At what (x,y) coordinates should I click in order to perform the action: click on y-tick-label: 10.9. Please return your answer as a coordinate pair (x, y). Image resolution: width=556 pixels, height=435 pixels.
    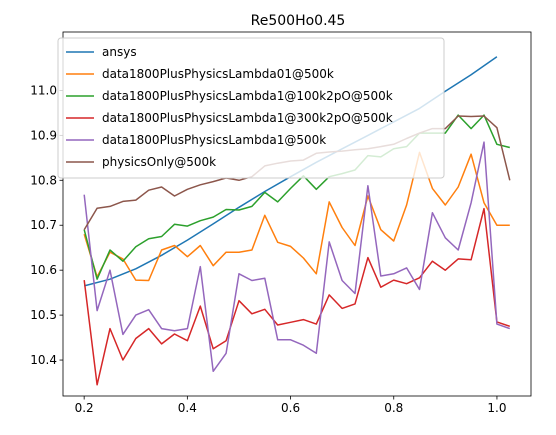
    Looking at the image, I should click on (43, 135).